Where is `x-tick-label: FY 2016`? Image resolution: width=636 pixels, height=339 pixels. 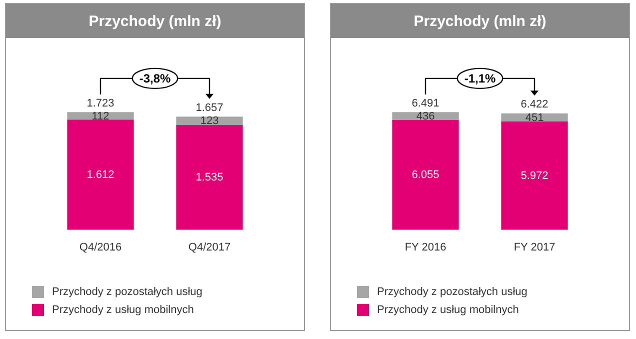 x-tick-label: FY 2016 is located at coordinates (425, 247).